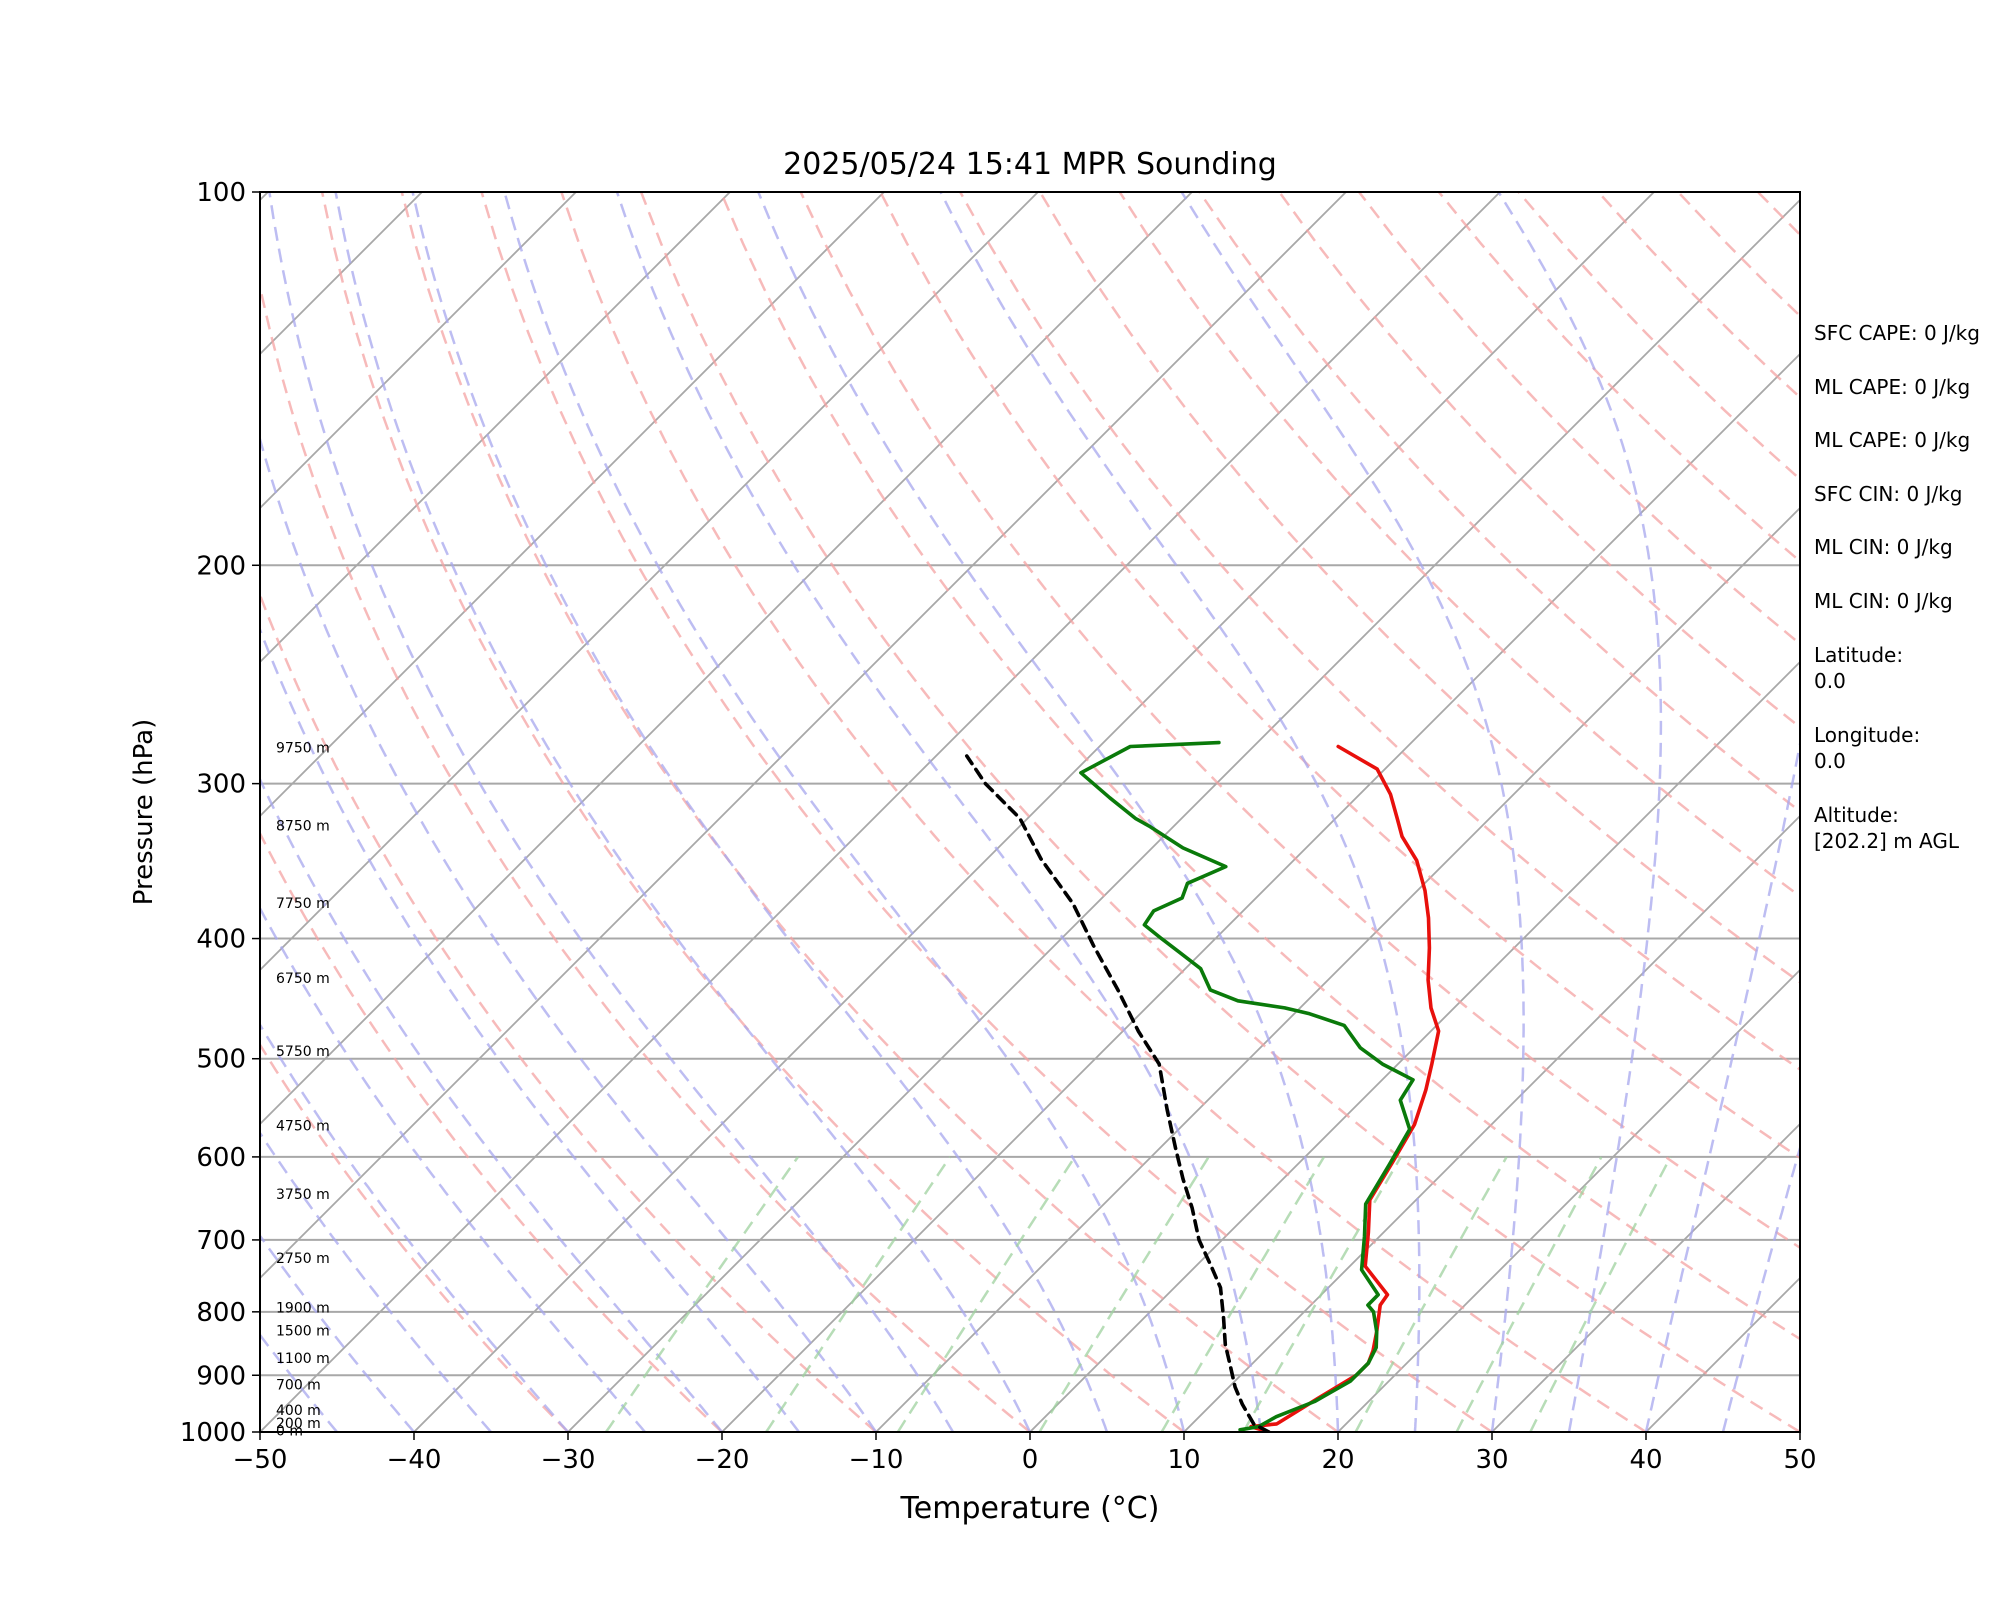 This screenshot has height=1600, width=2000. What do you see at coordinates (303, 1195) in the screenshot?
I see `height-label: 3750 m` at bounding box center [303, 1195].